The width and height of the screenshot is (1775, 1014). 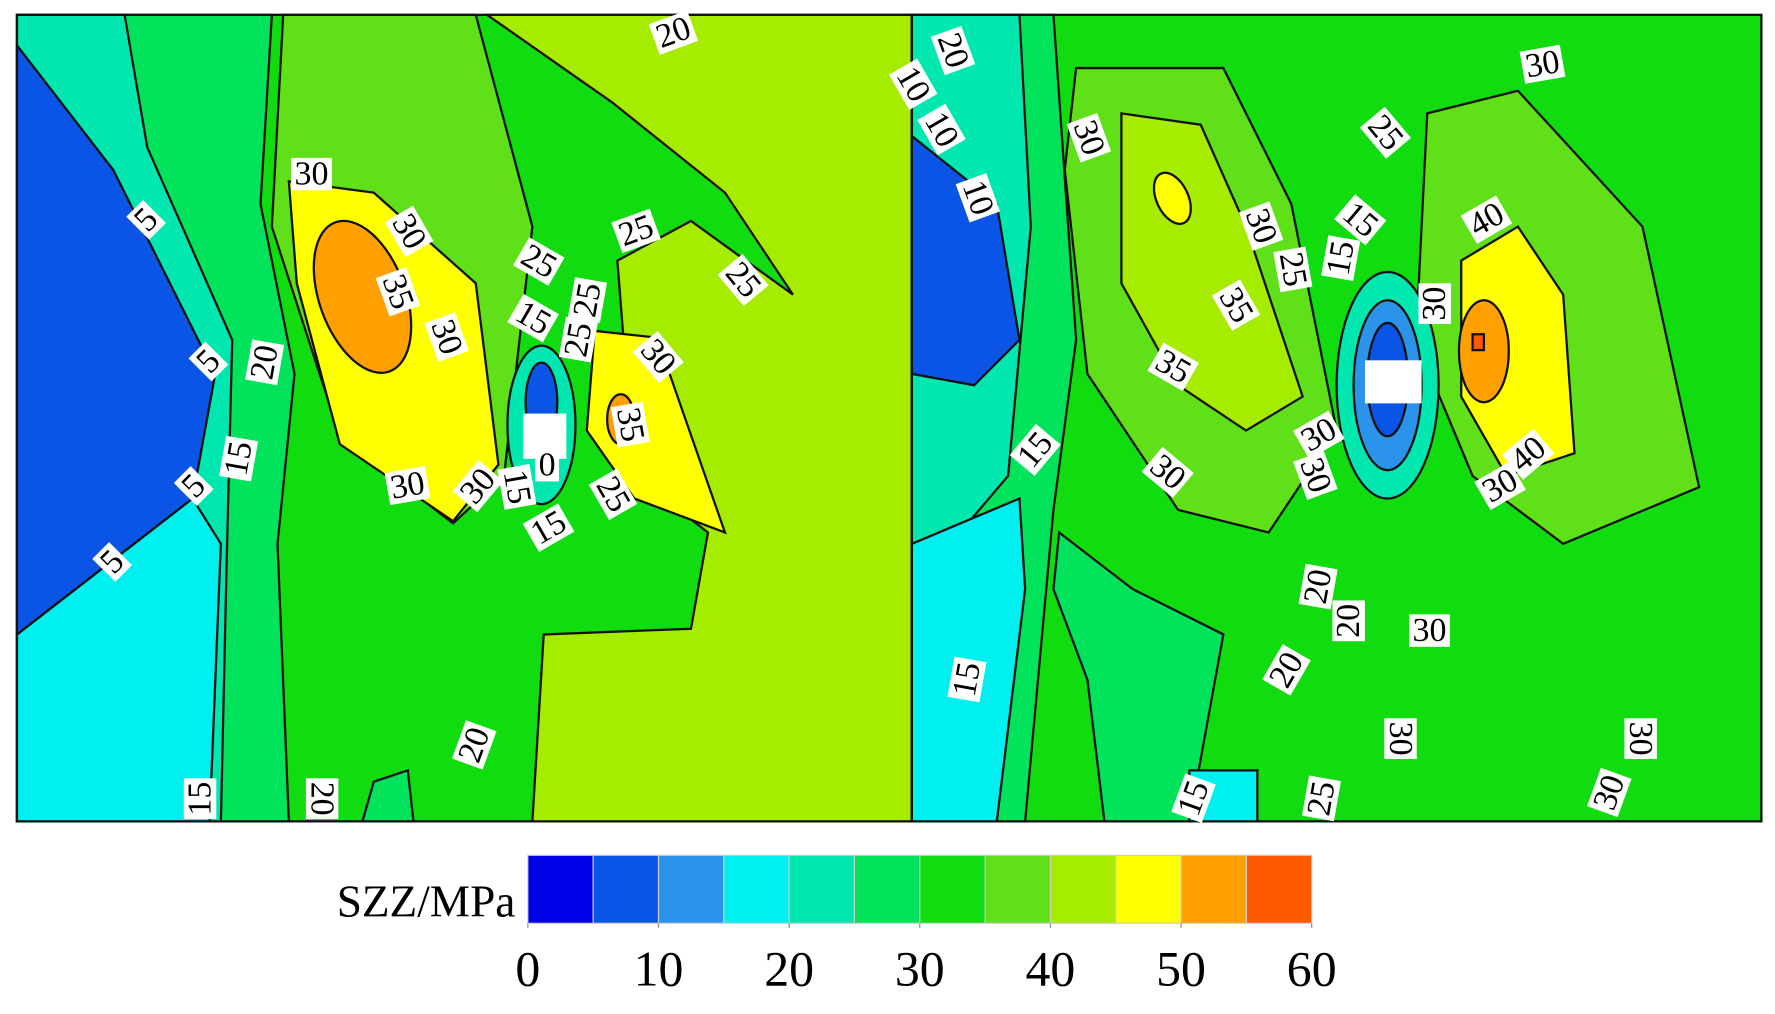 What do you see at coordinates (1312, 969) in the screenshot?
I see `colorbar-tick-label: 60` at bounding box center [1312, 969].